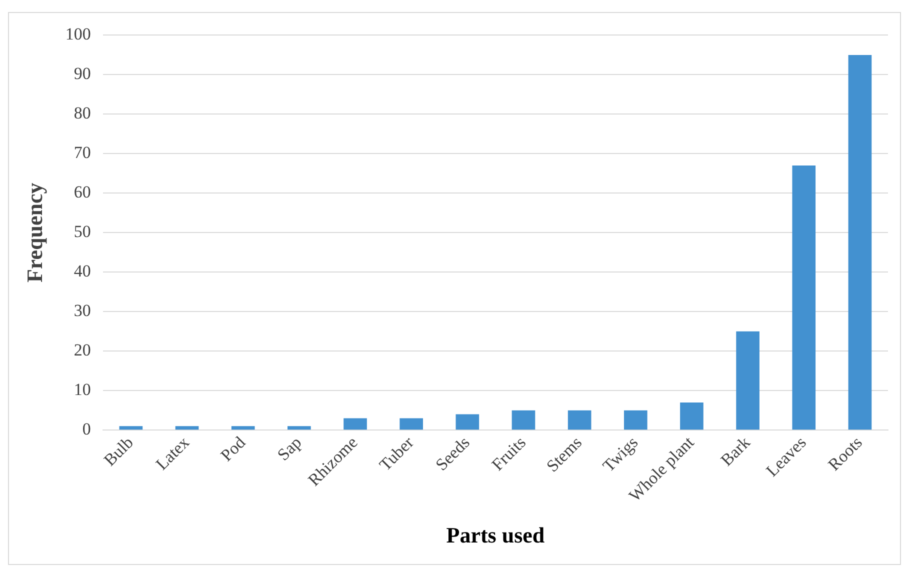 The image size is (904, 568). What do you see at coordinates (82, 271) in the screenshot?
I see `y-tick-label: 40` at bounding box center [82, 271].